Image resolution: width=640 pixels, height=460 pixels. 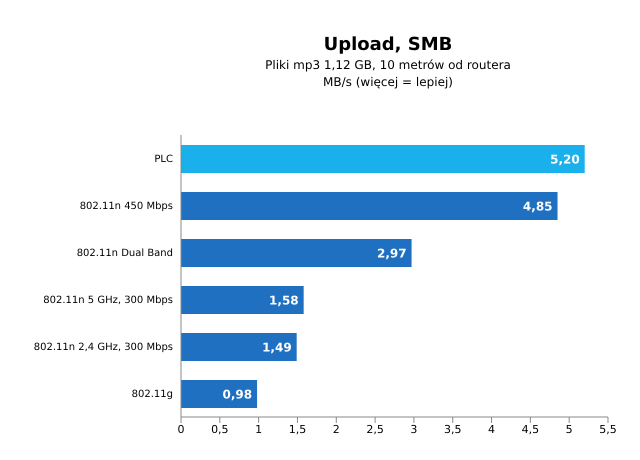 What do you see at coordinates (181, 429) in the screenshot?
I see `x-tick-label: 0` at bounding box center [181, 429].